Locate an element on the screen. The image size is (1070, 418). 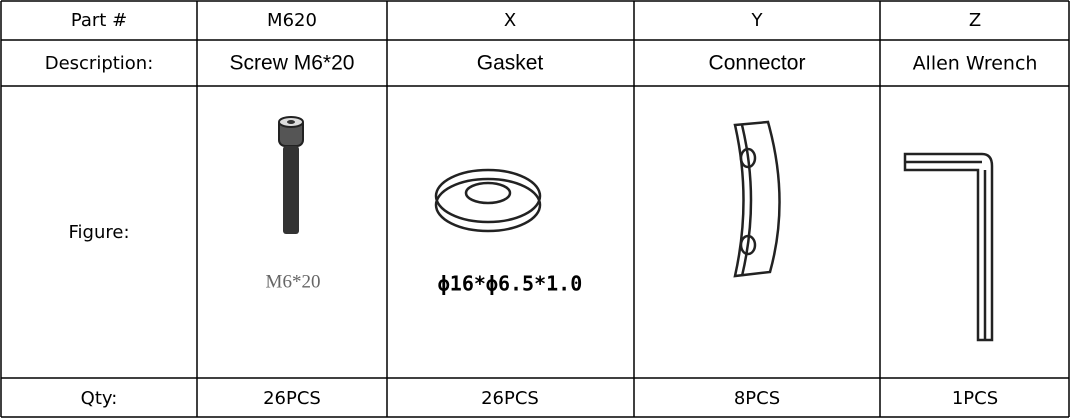
header-cell: Y is located at coordinates (757, 20).